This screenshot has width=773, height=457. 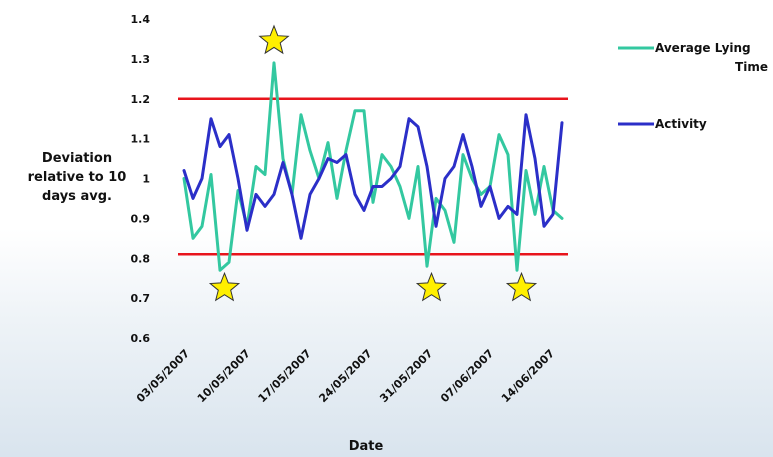 I want to click on x-tick-label: 31/05/2007, so click(x=406, y=376).